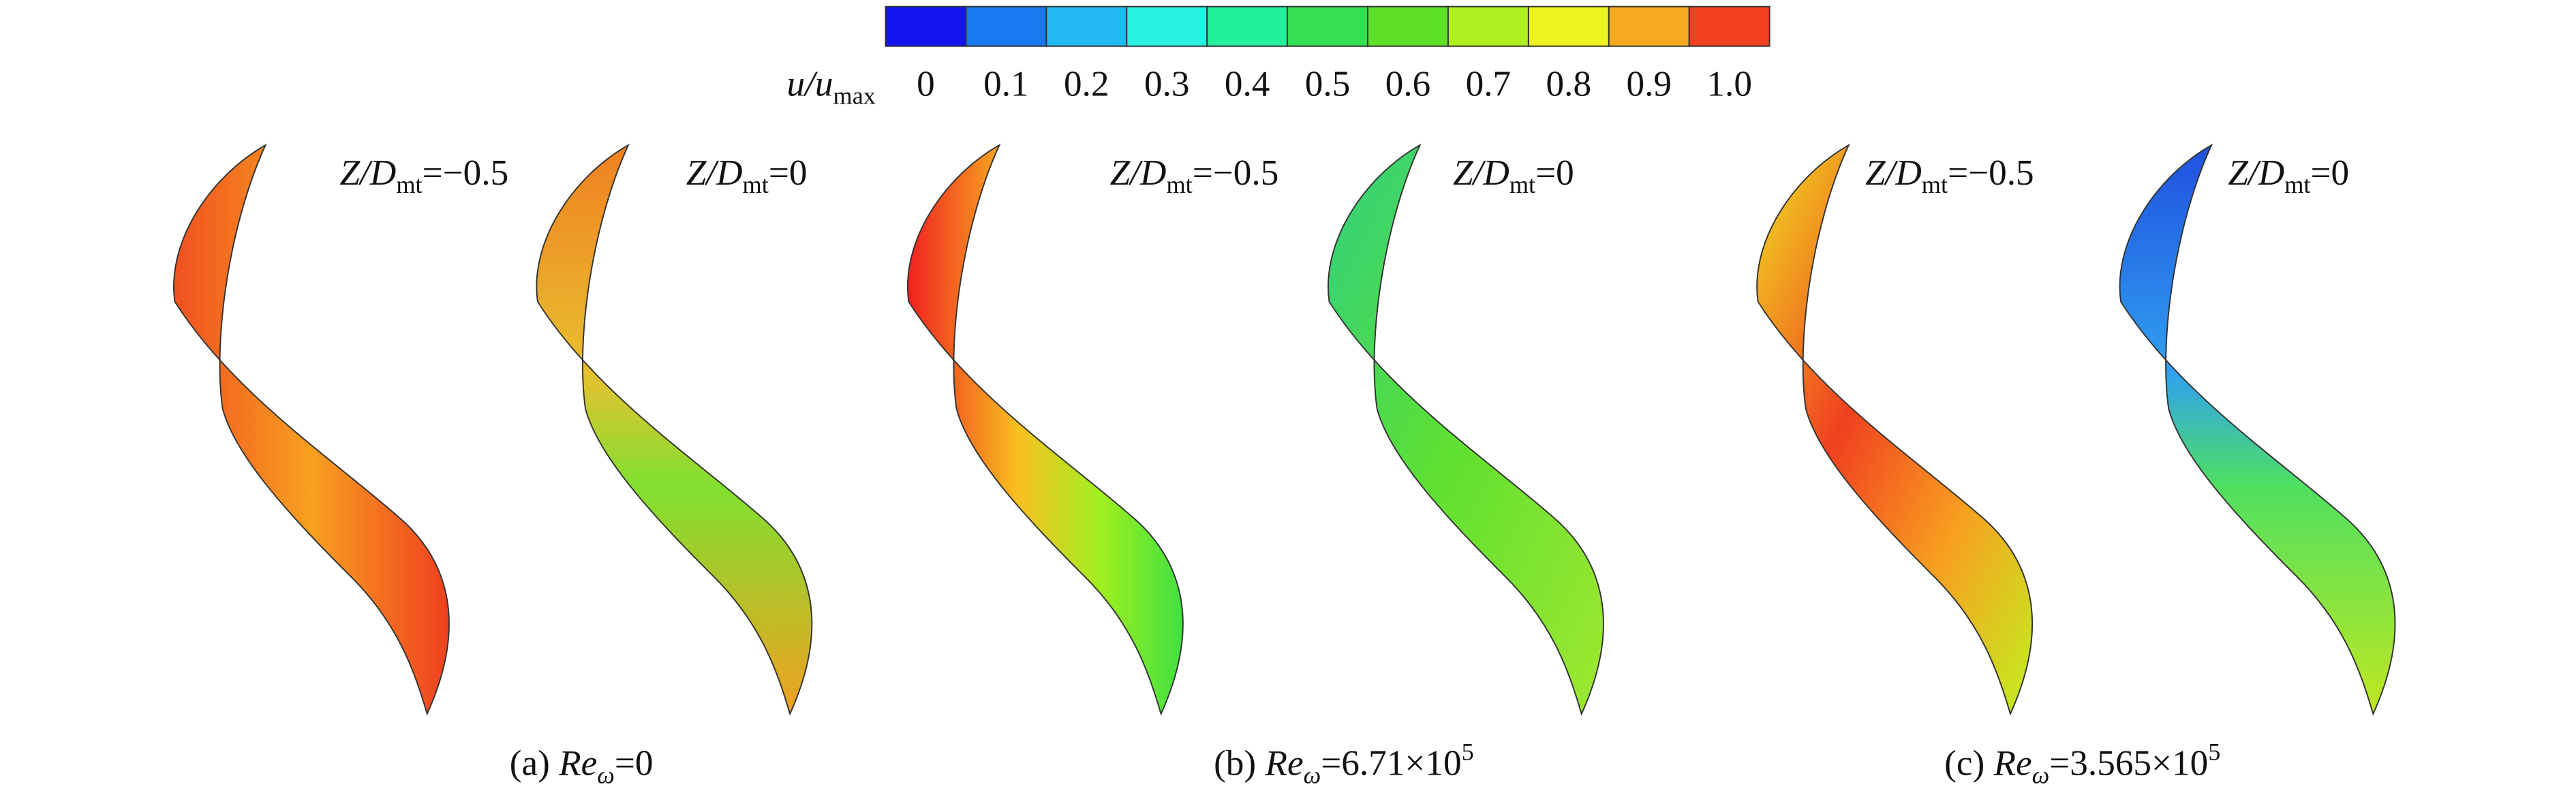 The height and width of the screenshot is (793, 2576). Describe the element at coordinates (534, 763) in the screenshot. I see `caption-prefix: (a)` at that location.